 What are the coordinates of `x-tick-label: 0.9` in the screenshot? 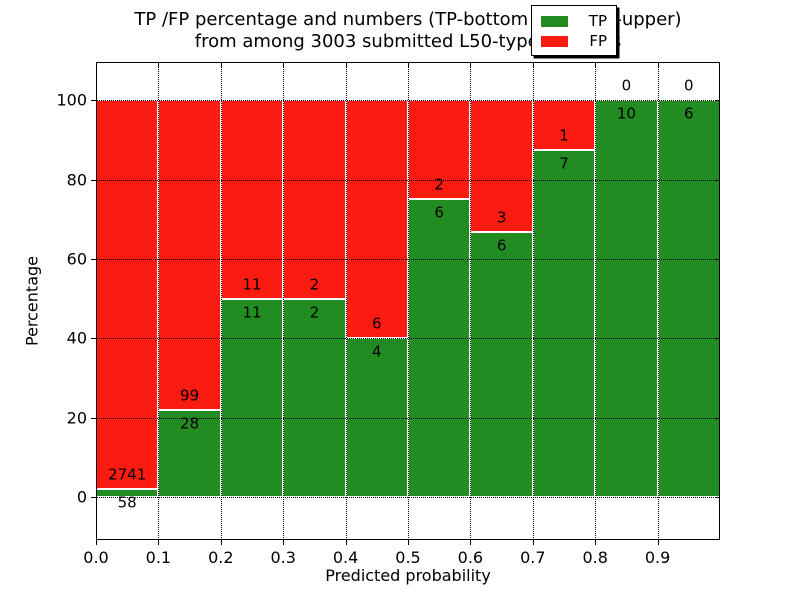 It's located at (657, 557).